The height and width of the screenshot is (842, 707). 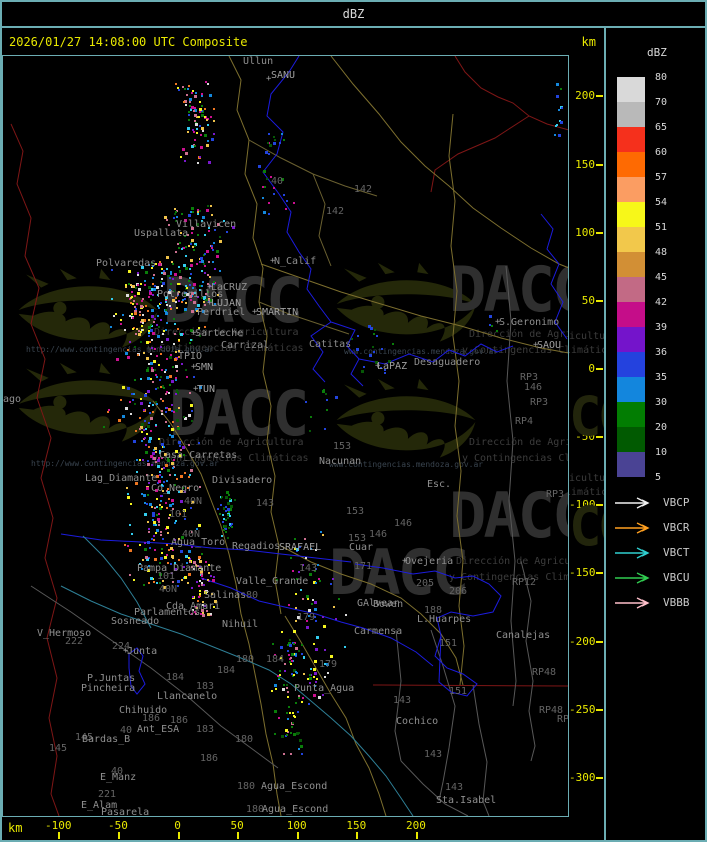 I want to click on y-axis-tick-label: 100, so click(x=585, y=232).